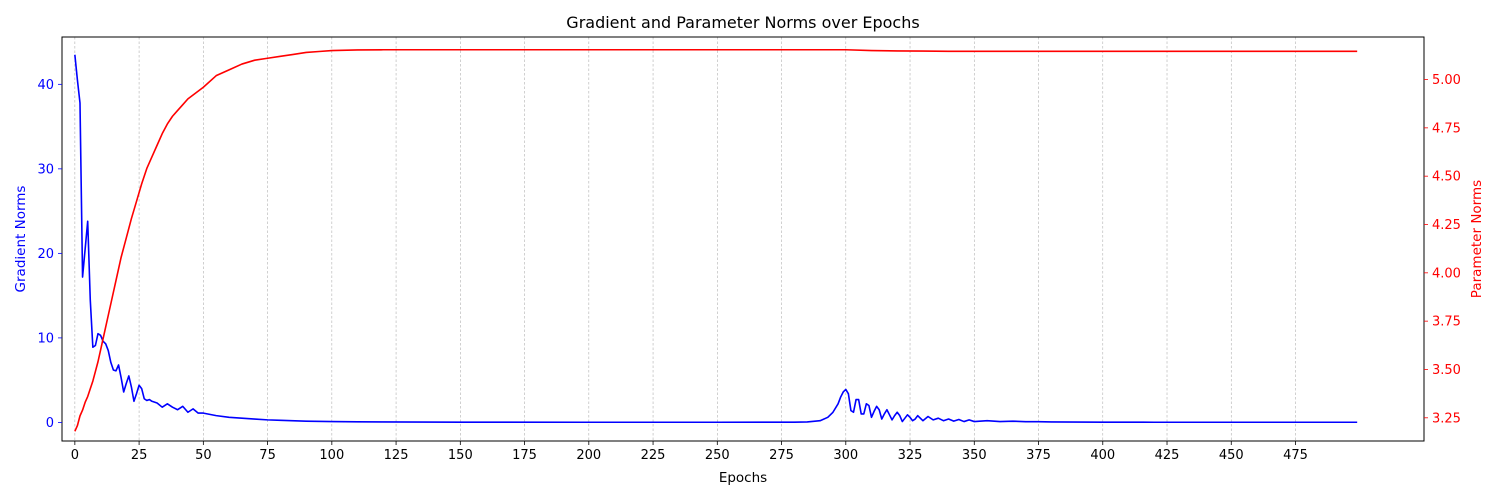  Describe the element at coordinates (1442, 249) in the screenshot. I see `y-axis-right: 3.25 3.50 3.75 4.00 4.25 4.50 4.75 5.00` at that location.